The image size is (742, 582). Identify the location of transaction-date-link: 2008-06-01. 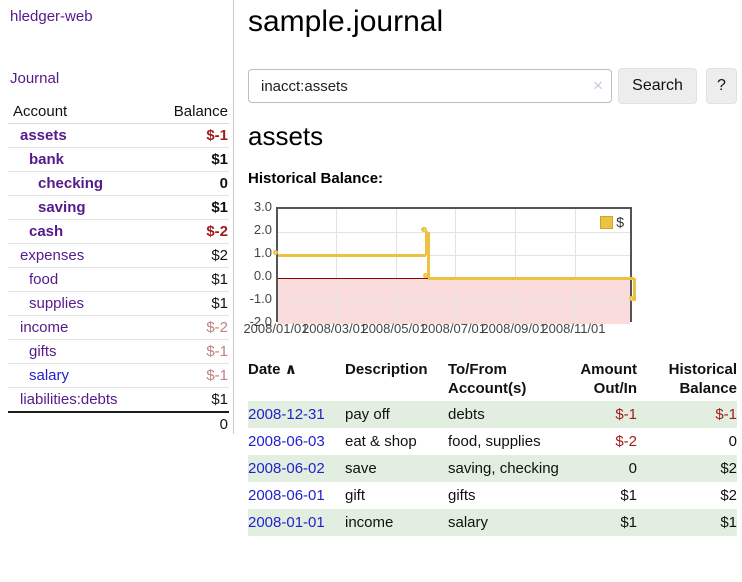
(286, 495).